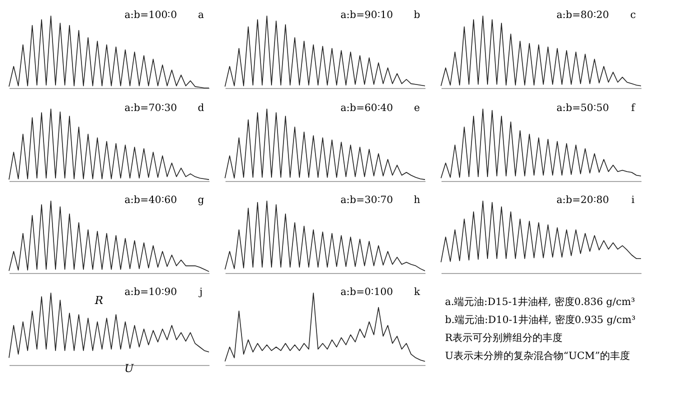 This screenshot has width=683, height=410. Describe the element at coordinates (366, 292) in the screenshot. I see `chart-title: a:b=0∶100` at that location.